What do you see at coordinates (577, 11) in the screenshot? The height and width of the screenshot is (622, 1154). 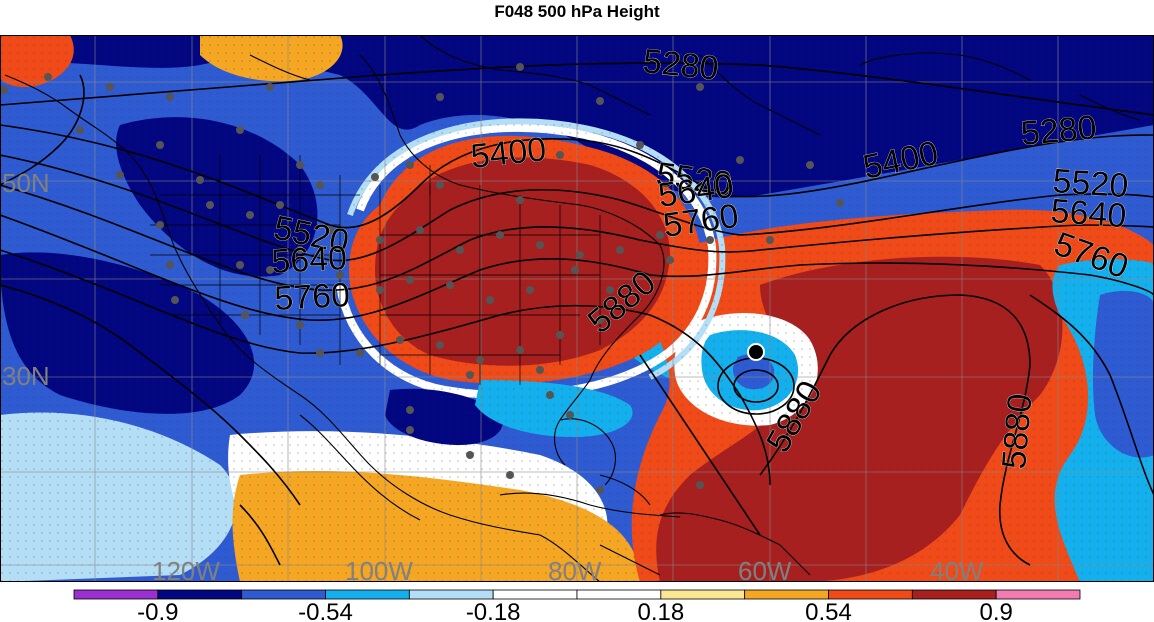 I see `map-title: F048 500 hPa Height` at bounding box center [577, 11].